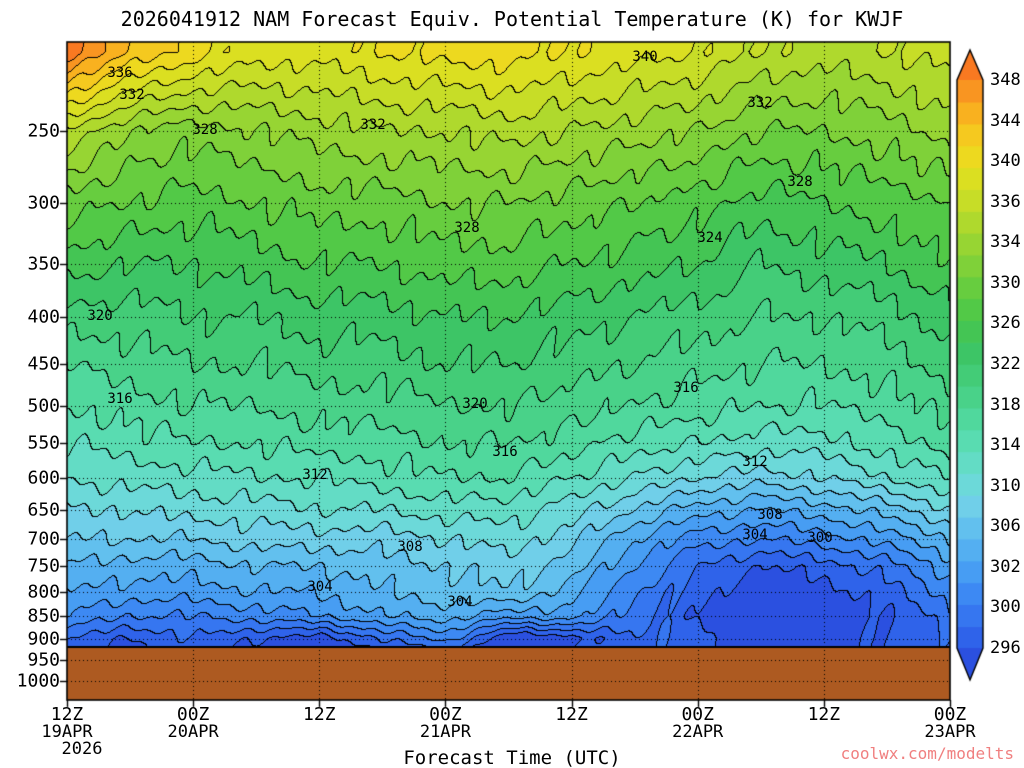 Image resolution: width=1024 pixels, height=768 pixels. What do you see at coordinates (1005, 201) in the screenshot?
I see `colorbar-tick-label: 336` at bounding box center [1005, 201].